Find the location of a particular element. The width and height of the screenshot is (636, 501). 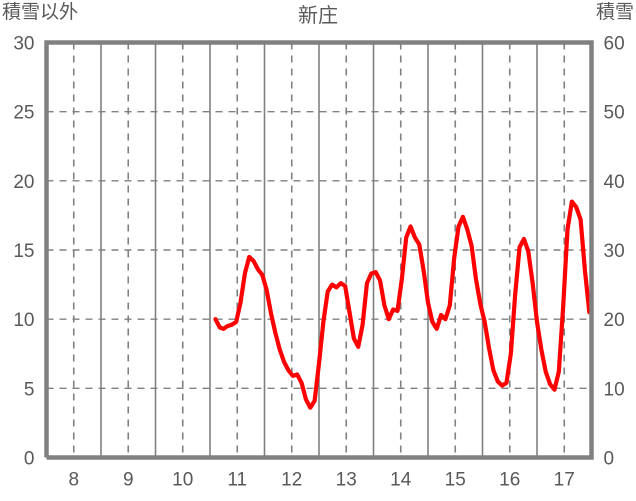

left-axis-tick-labels: 0 5 10 15 20 25 30 is located at coordinates (23, 252).